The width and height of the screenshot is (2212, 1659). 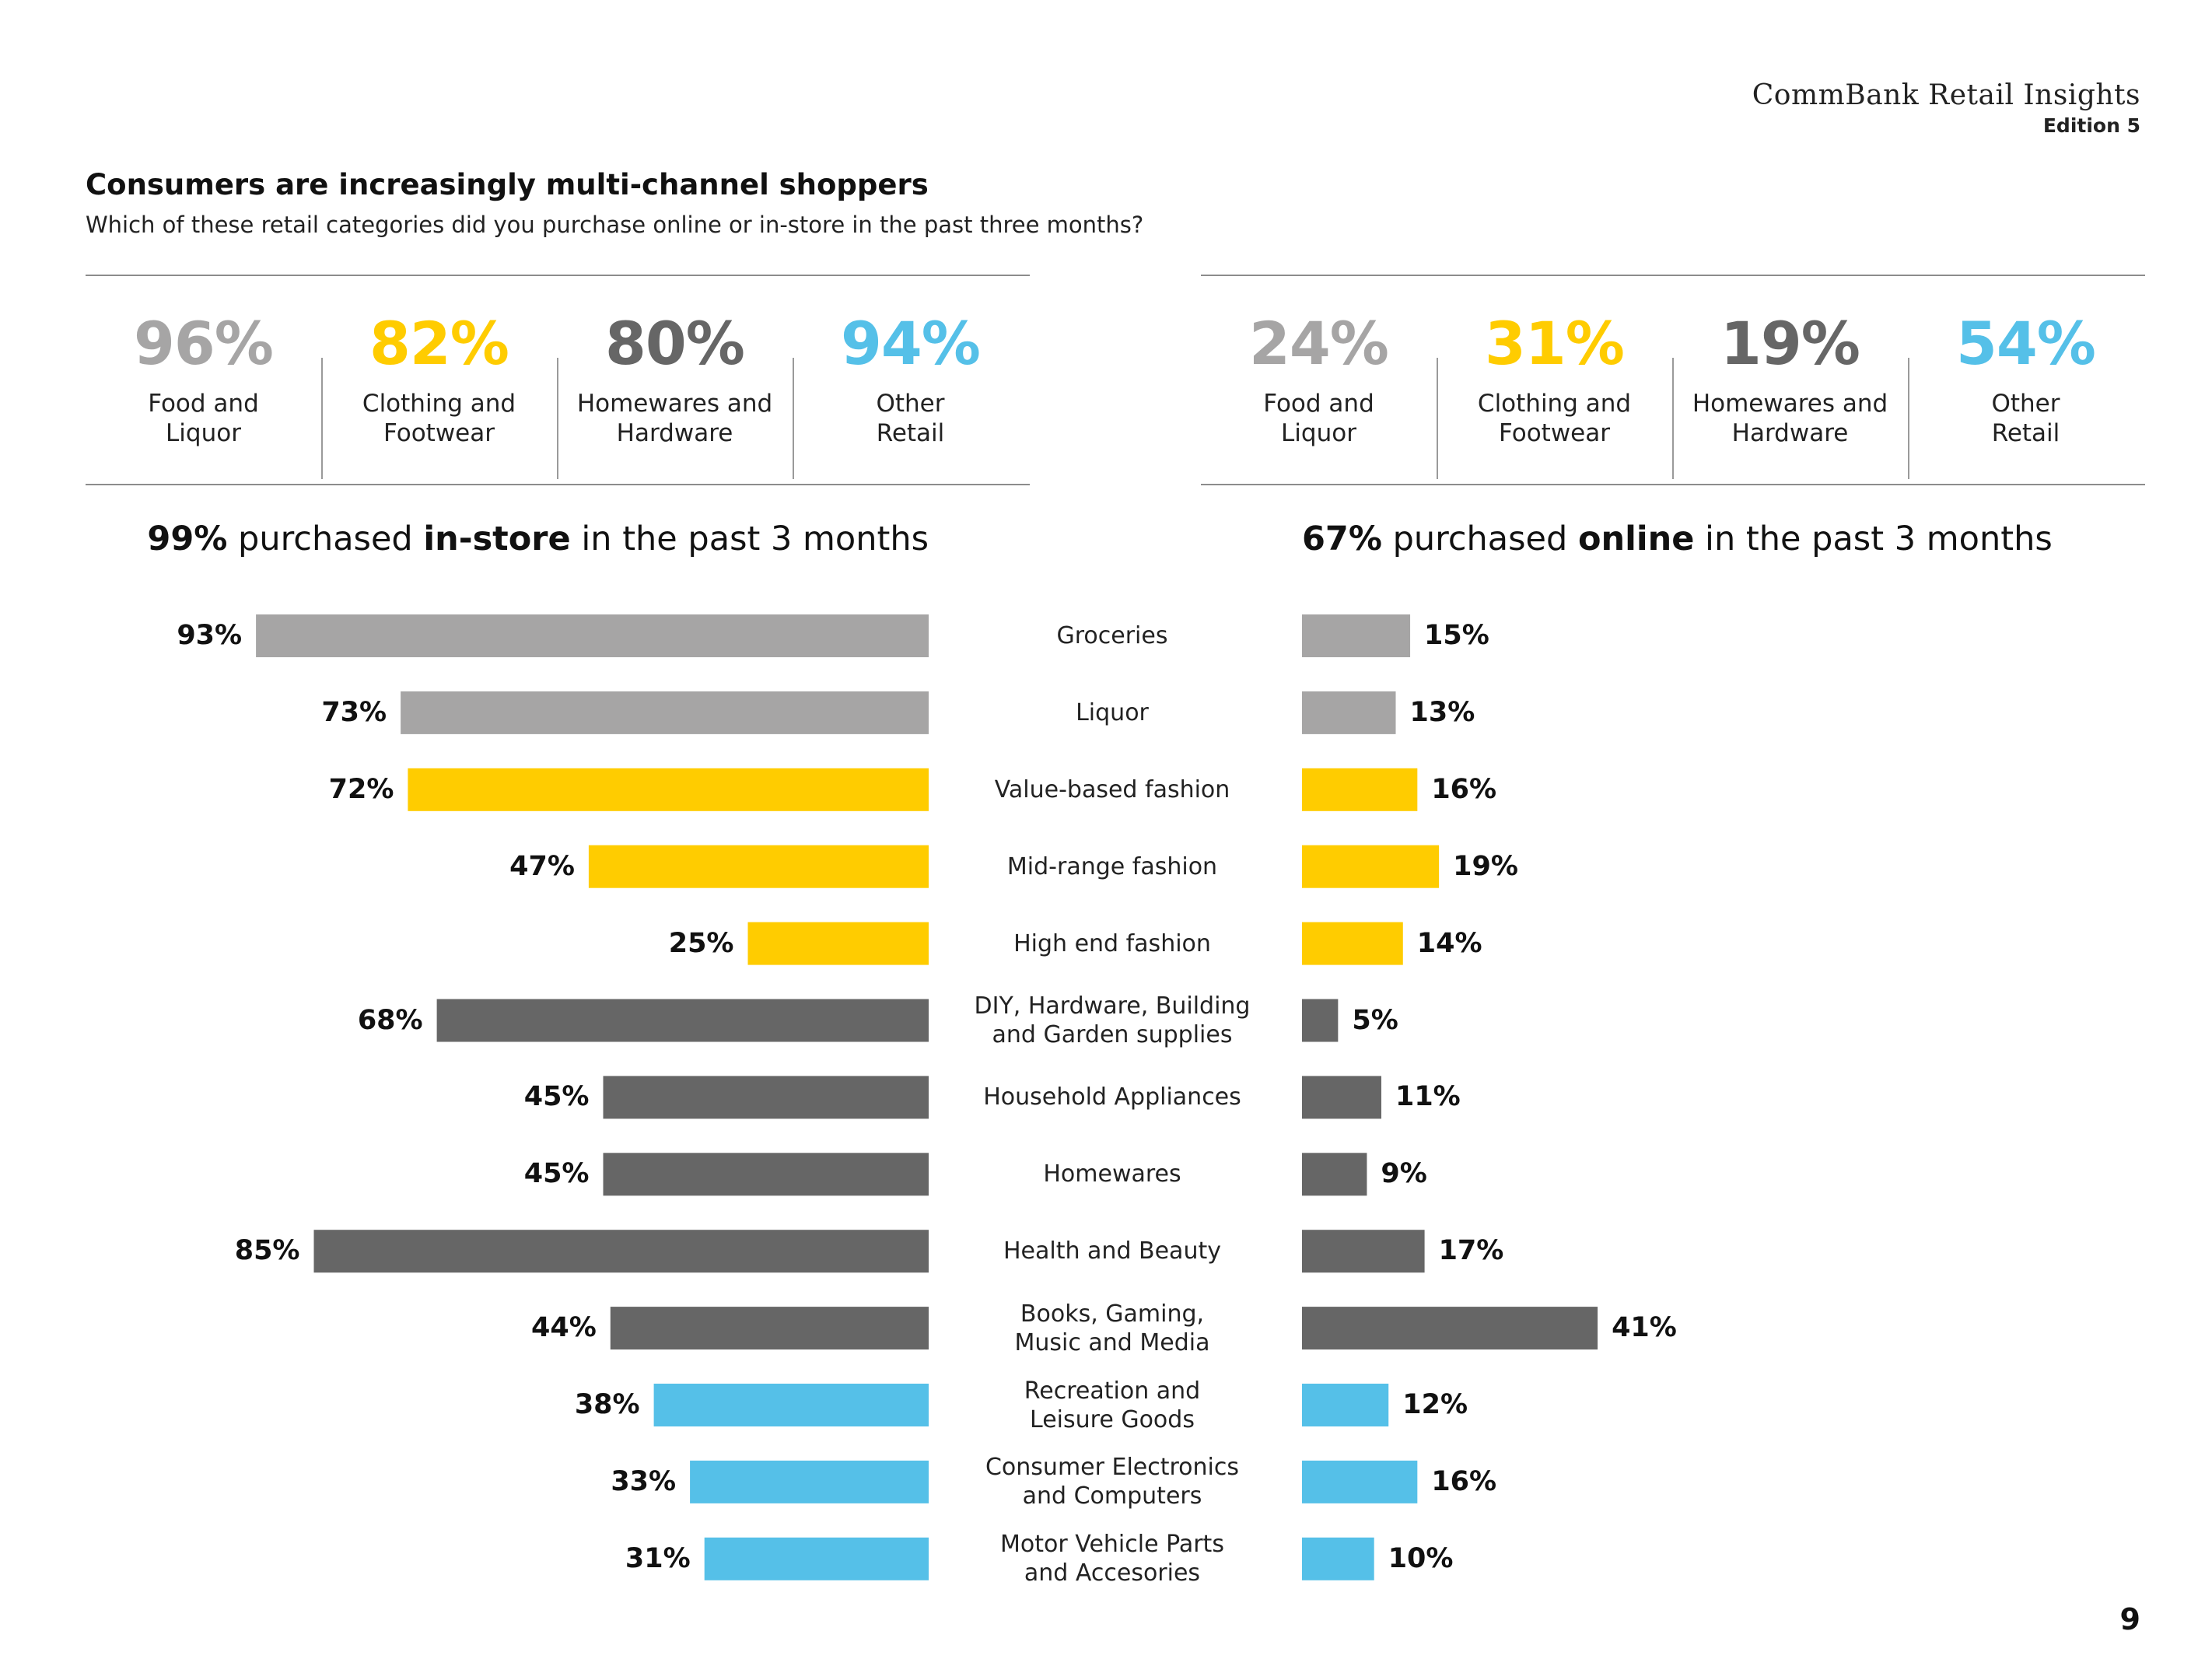 I want to click on instore-stat: 80% Homewares and Hardware, so click(x=675, y=394).